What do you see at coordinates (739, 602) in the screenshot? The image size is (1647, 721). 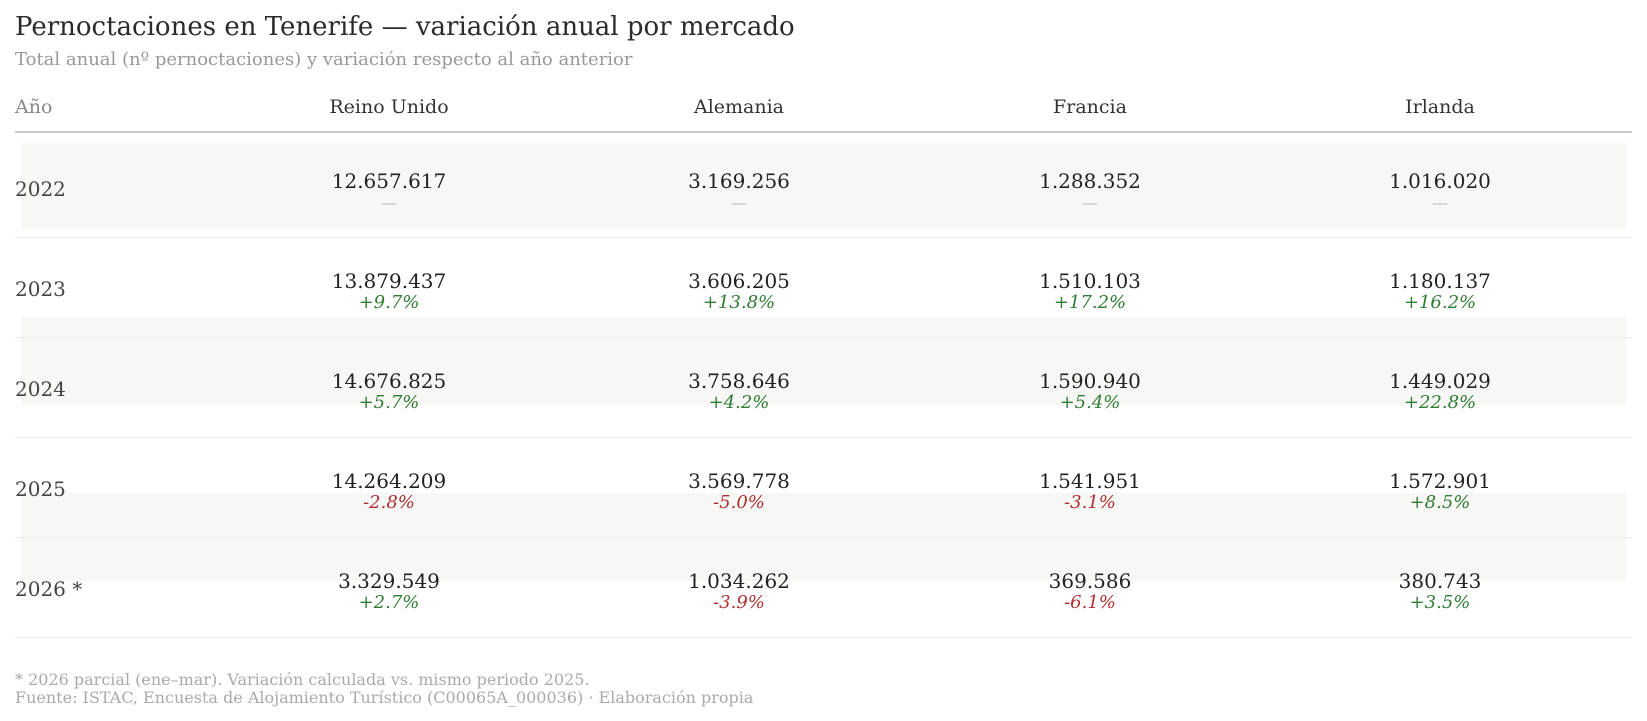 I see `cell-change: -3.9%` at bounding box center [739, 602].